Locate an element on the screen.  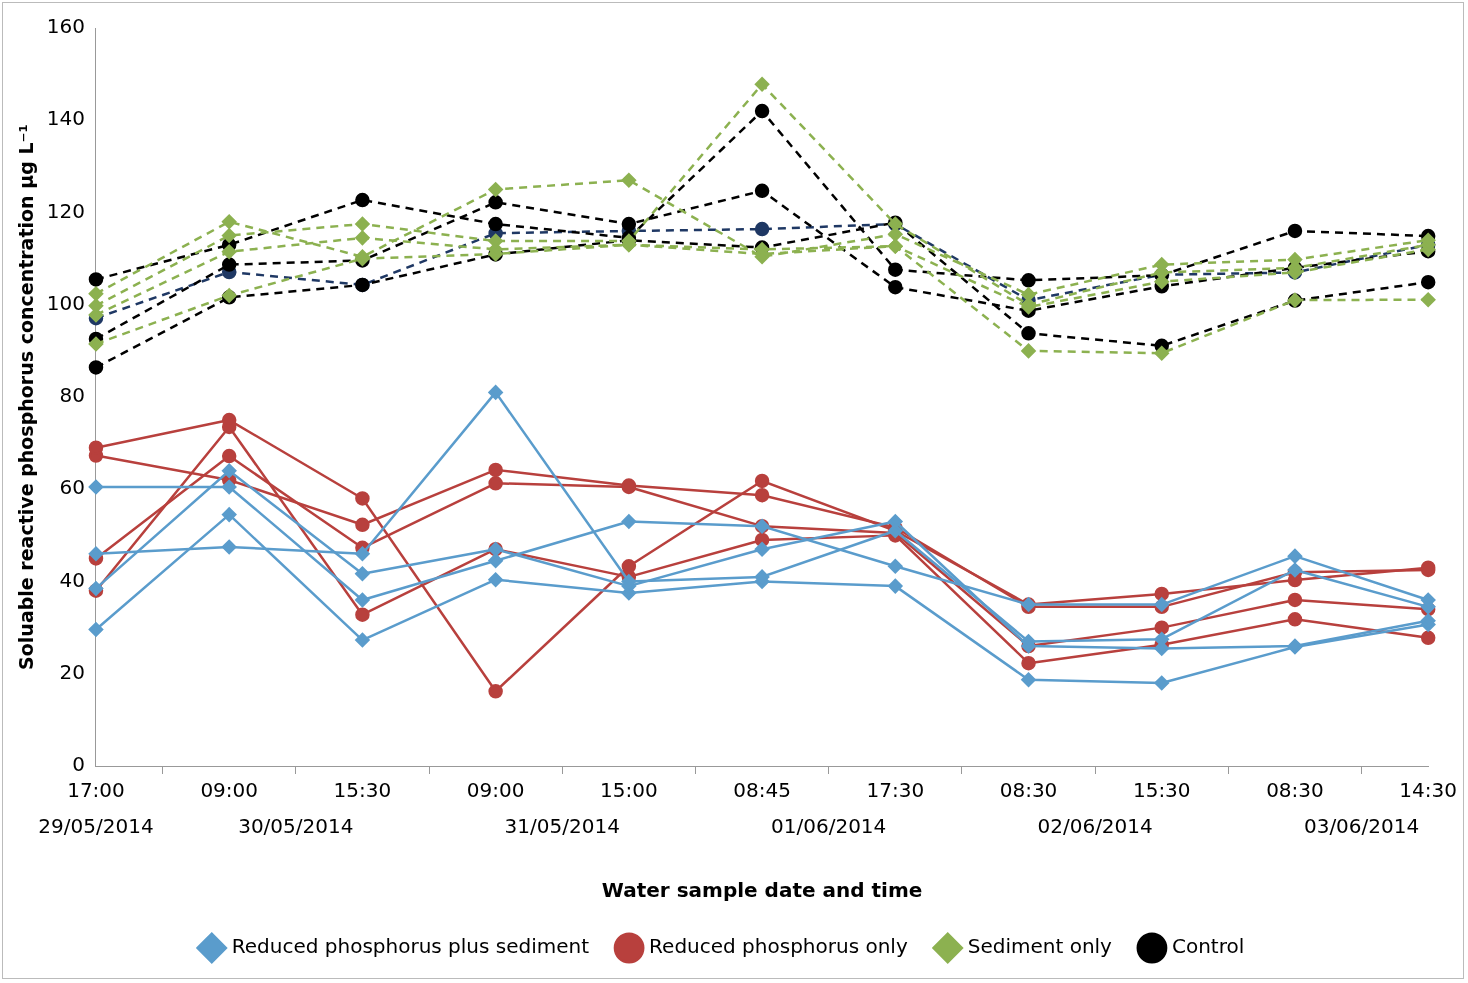
legend-label: Control is located at coordinates (1208, 946).